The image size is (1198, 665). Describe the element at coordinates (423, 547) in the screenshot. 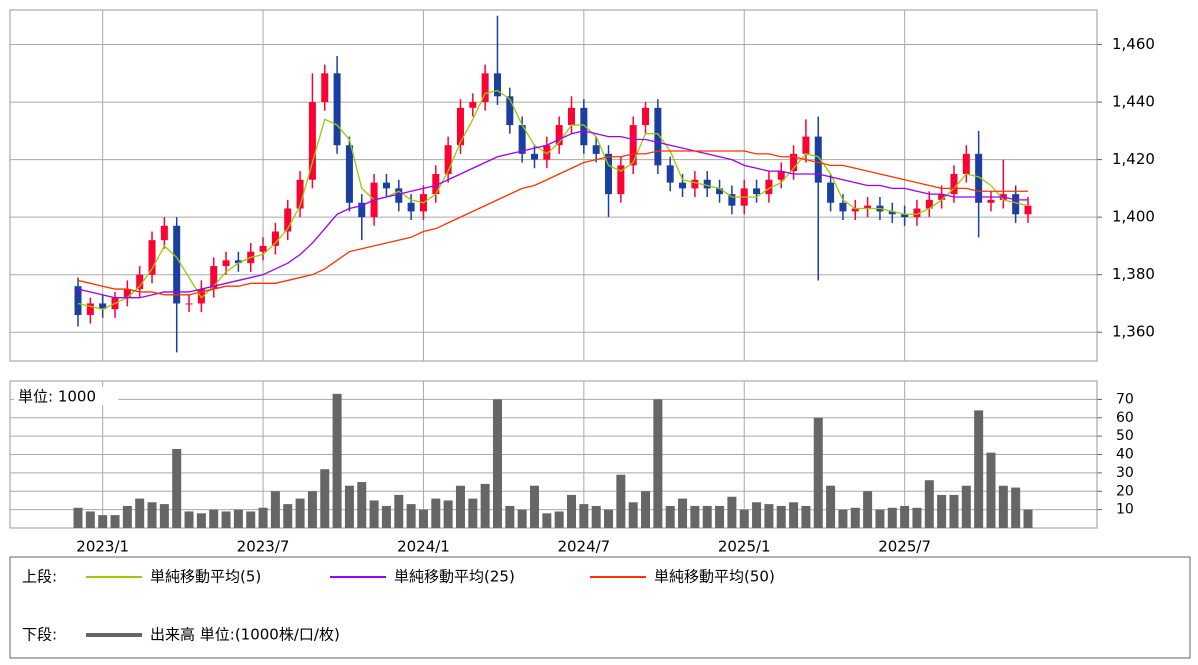

I see `x-tick-label: 2024/1` at that location.